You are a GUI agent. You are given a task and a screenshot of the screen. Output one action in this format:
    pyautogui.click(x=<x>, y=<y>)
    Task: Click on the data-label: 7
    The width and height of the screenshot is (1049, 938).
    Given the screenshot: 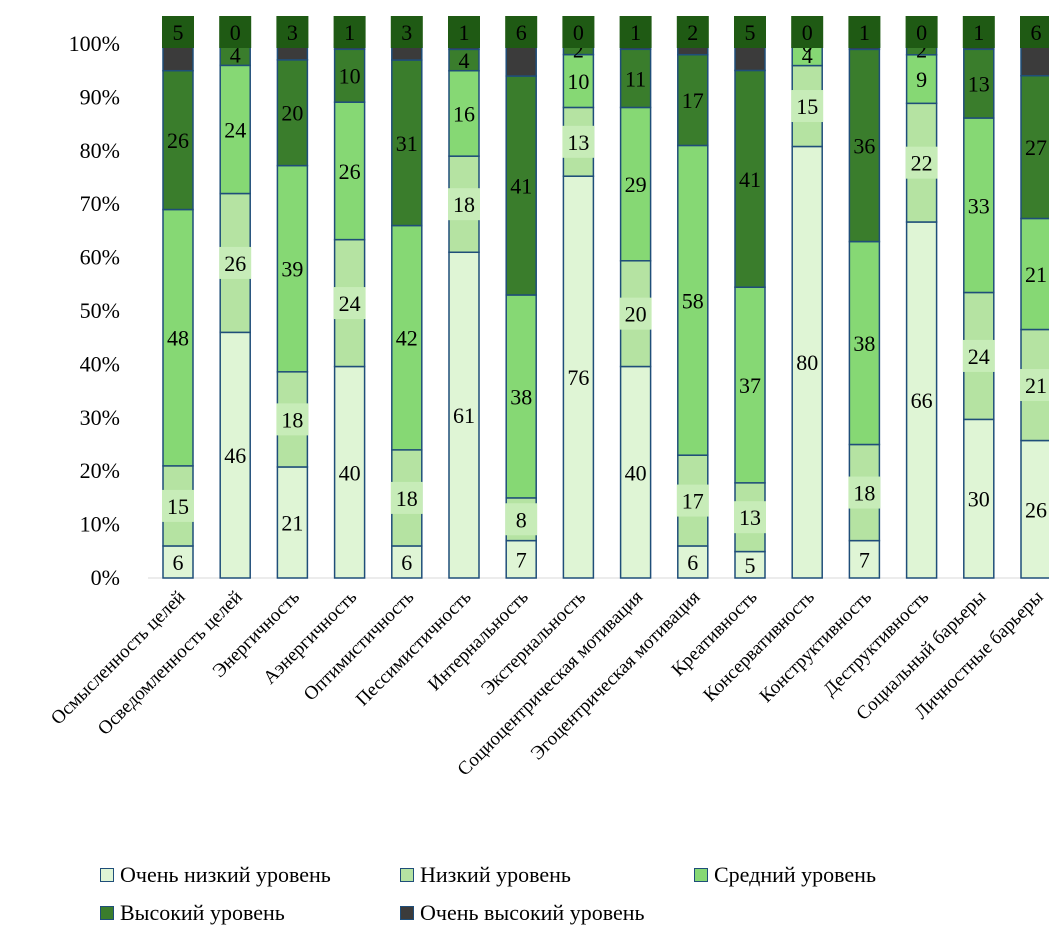 What is the action you would take?
    pyautogui.click(x=521, y=559)
    